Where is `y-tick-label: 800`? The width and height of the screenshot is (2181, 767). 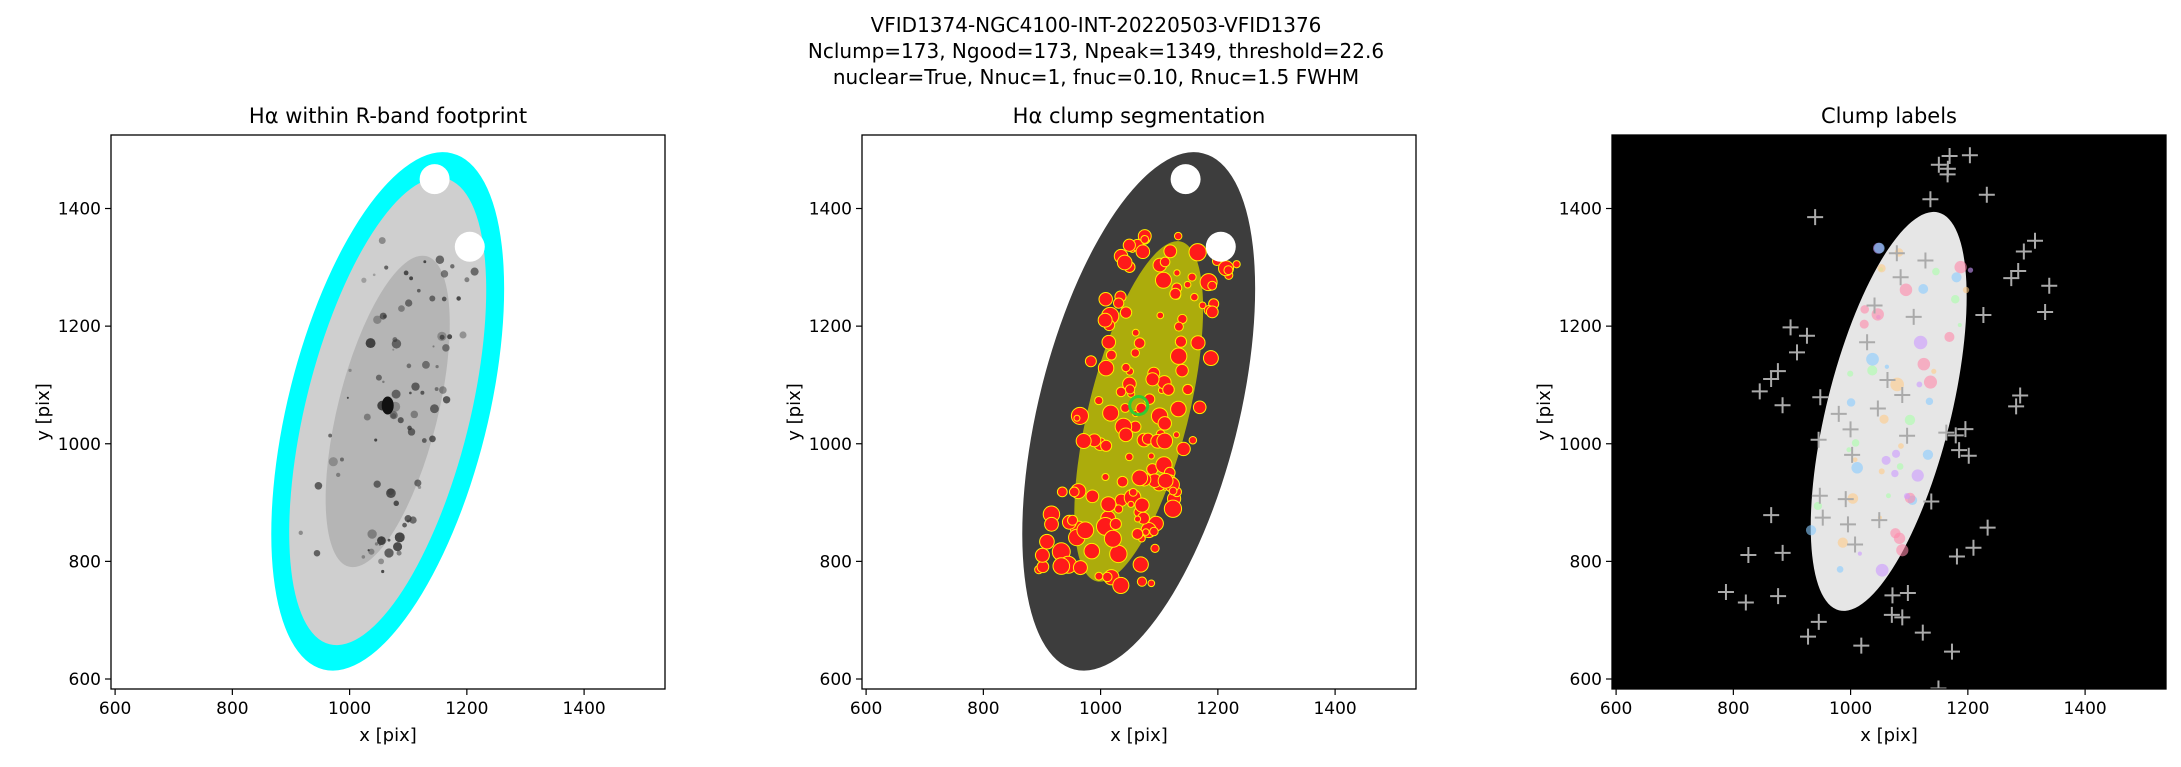
y-tick-label: 800 is located at coordinates (85, 562).